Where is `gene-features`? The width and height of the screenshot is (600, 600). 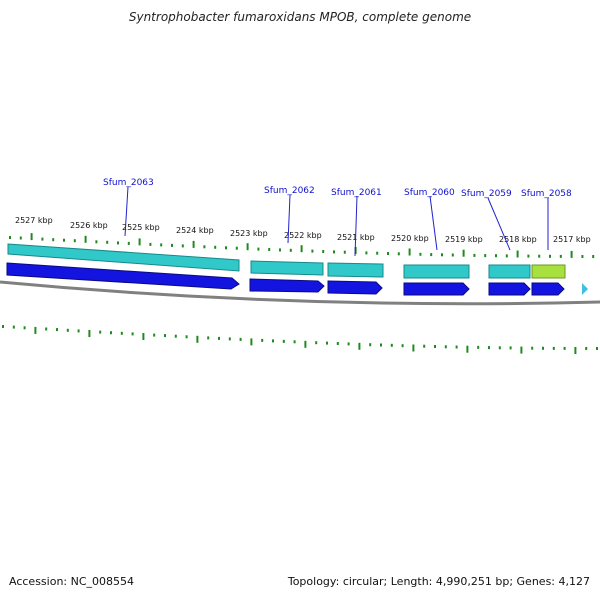 gene-features is located at coordinates (286, 261).